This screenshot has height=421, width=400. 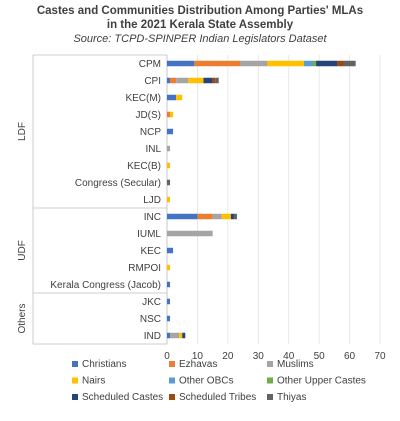 I want to click on category-label-iuml: IUML, so click(x=149, y=234).